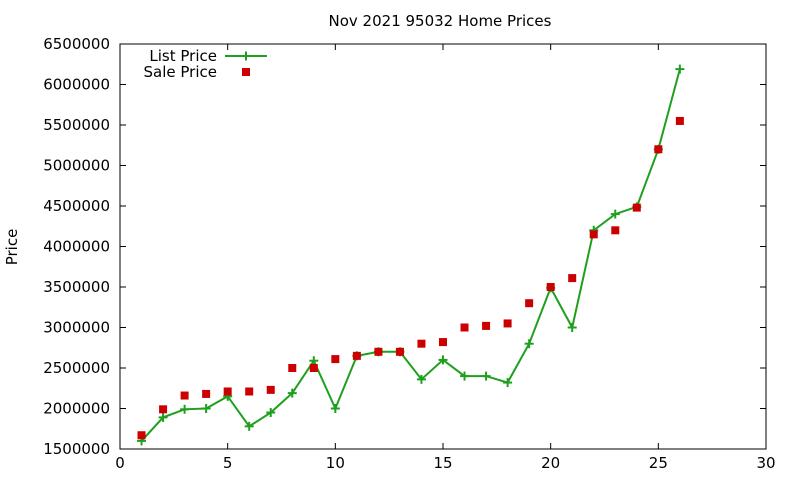 This screenshot has height=480, width=800. I want to click on y-tick-label: 2500000, so click(76, 368).